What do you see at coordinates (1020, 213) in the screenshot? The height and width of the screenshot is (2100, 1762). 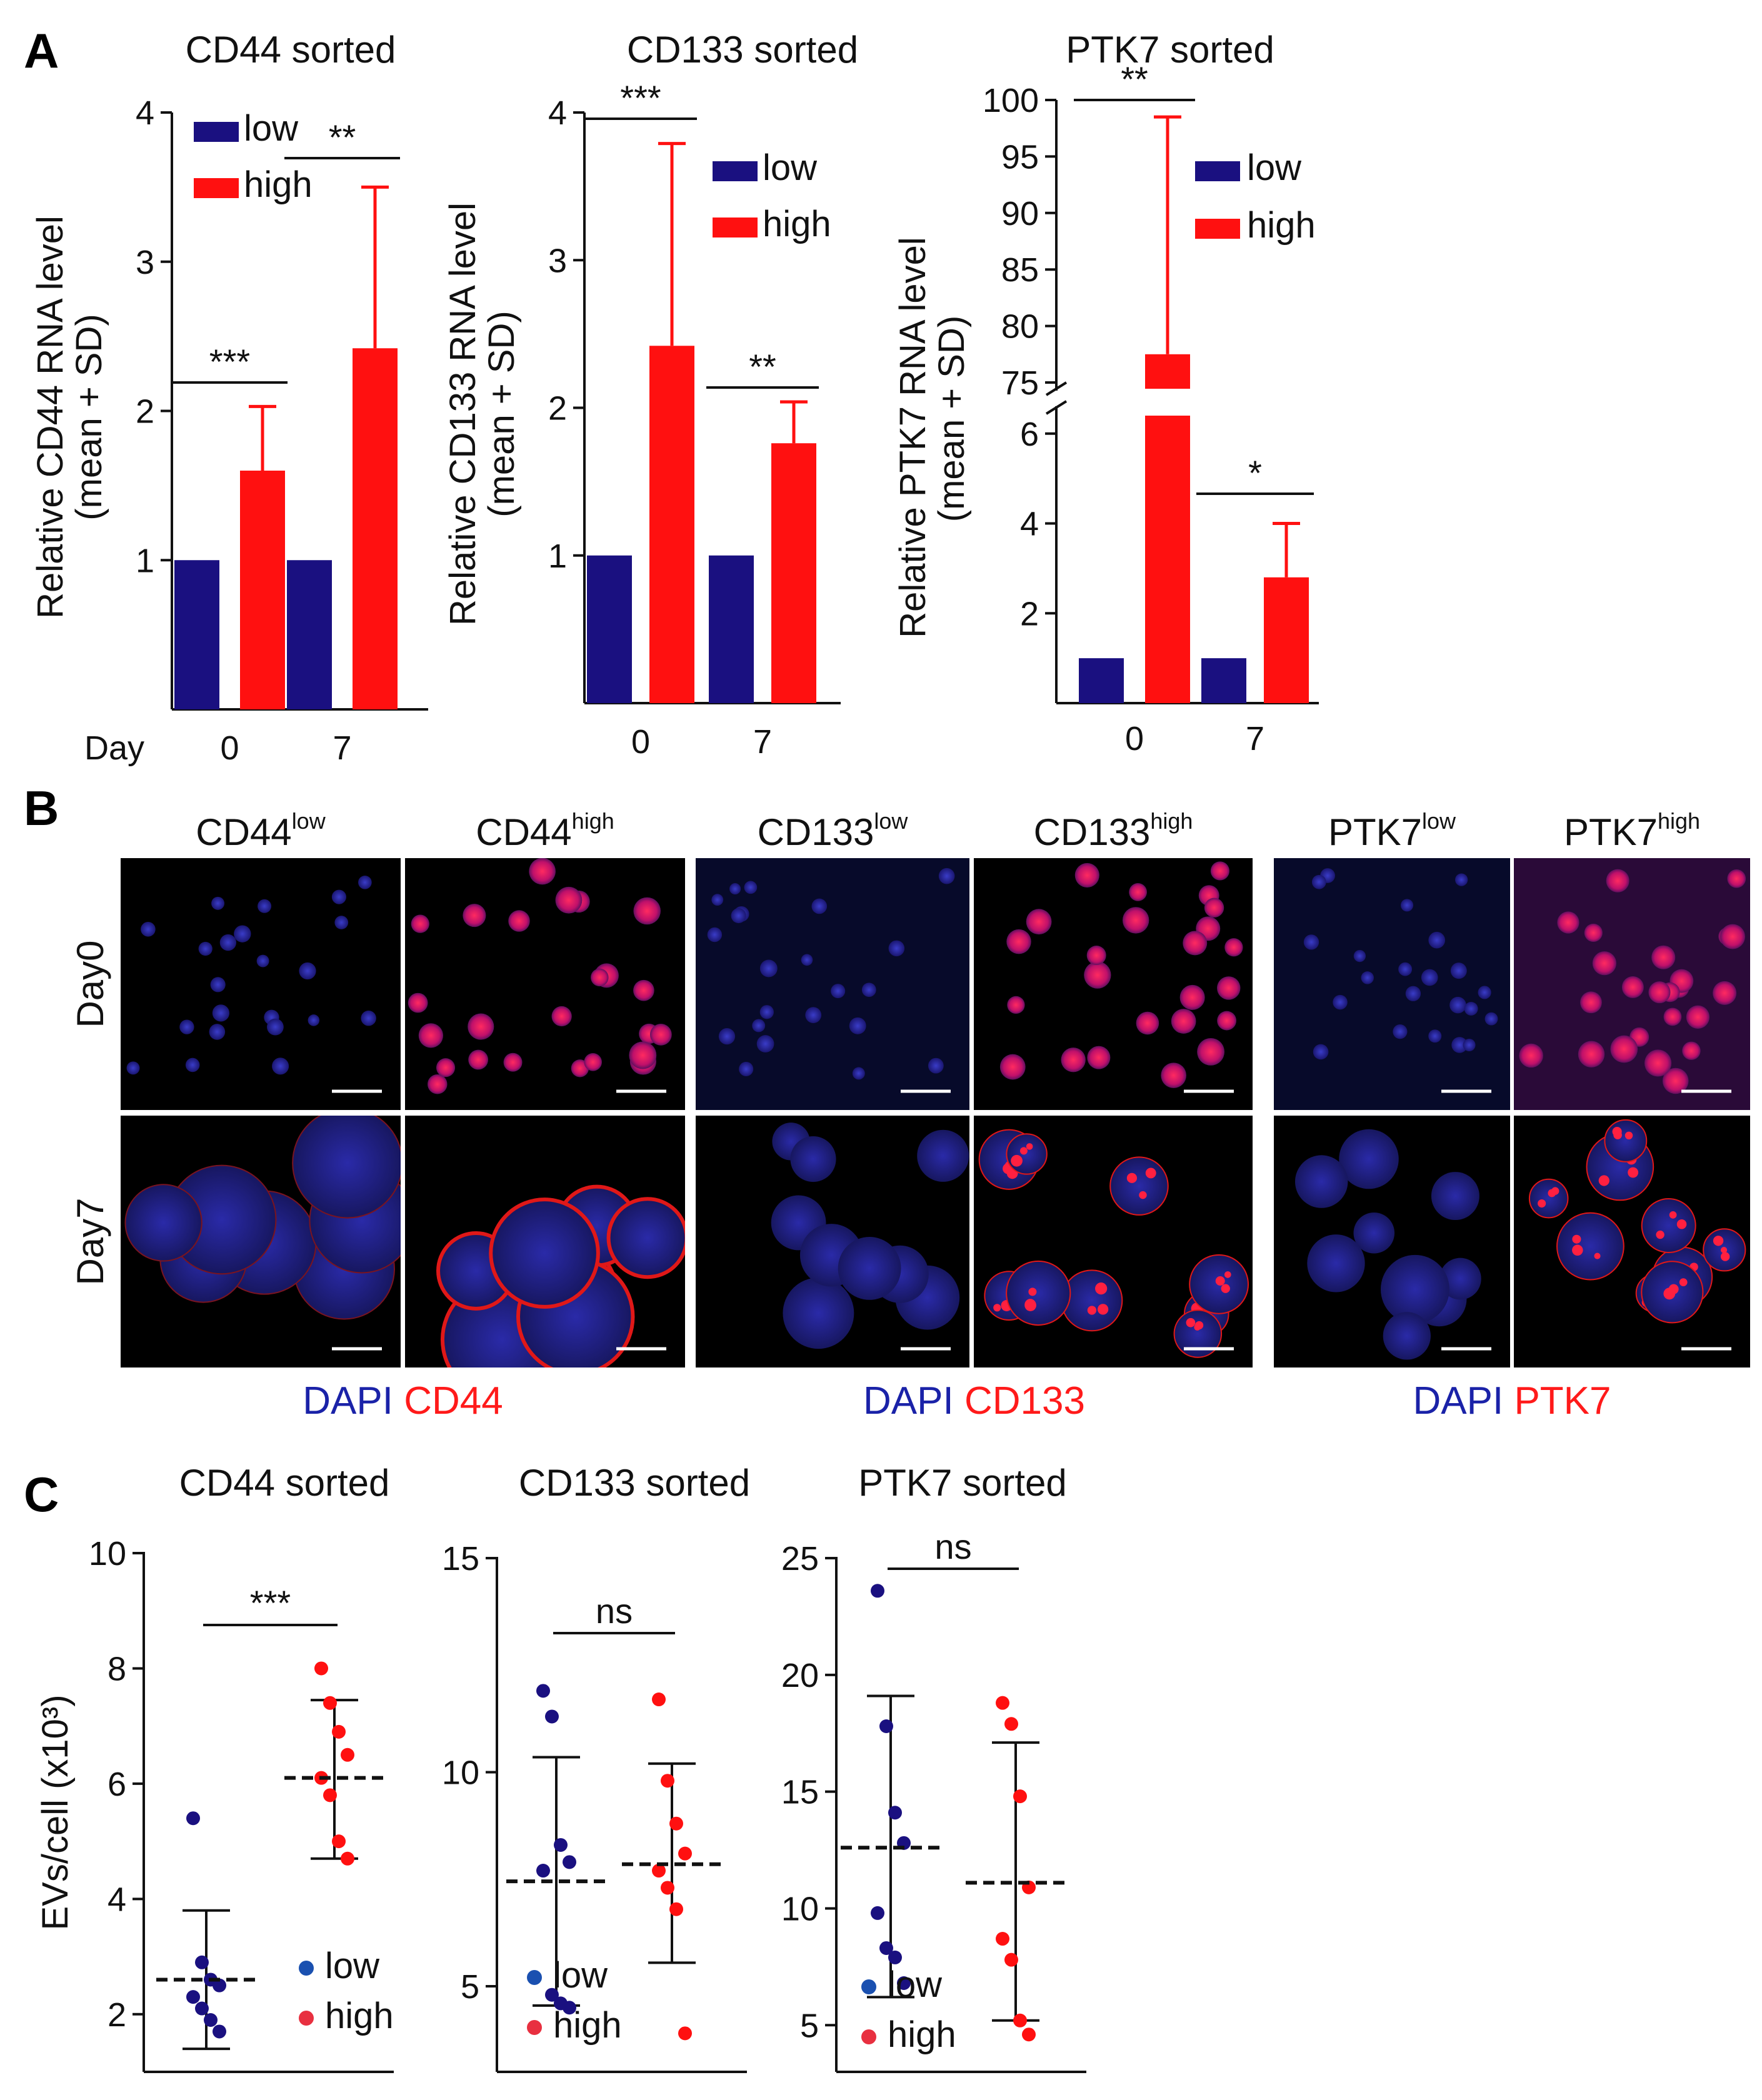 I see `y-tick-label: 90` at bounding box center [1020, 213].